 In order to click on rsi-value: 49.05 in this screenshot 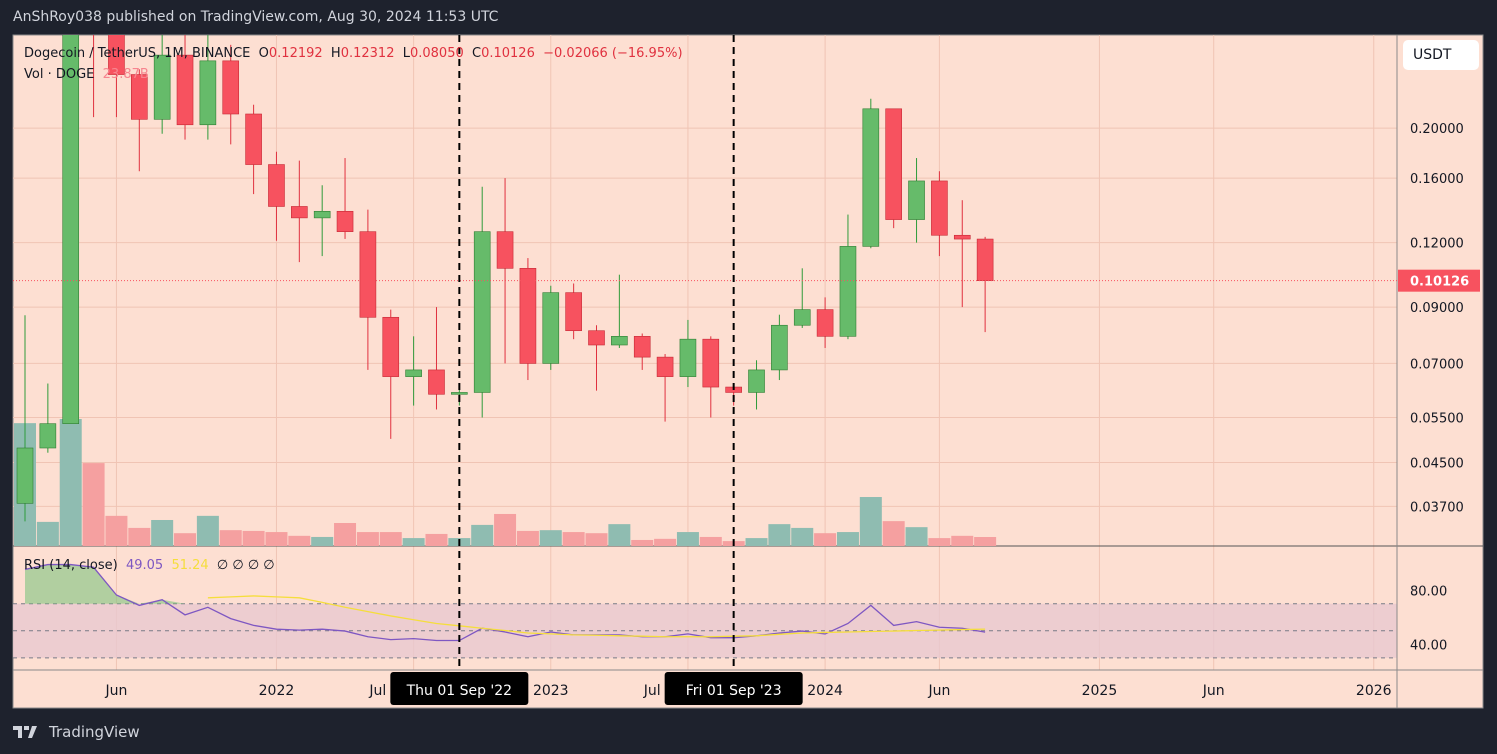, I will do `click(144, 565)`.